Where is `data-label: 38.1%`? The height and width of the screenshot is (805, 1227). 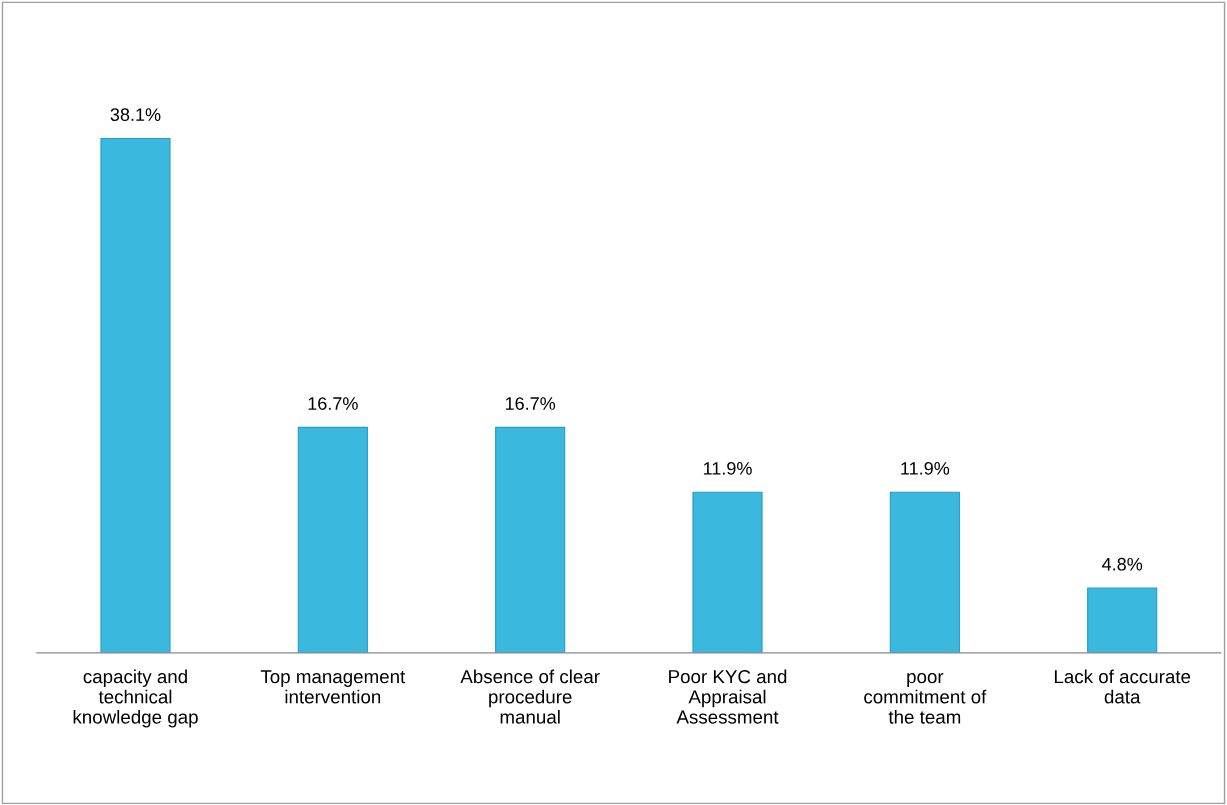
data-label: 38.1% is located at coordinates (135, 114).